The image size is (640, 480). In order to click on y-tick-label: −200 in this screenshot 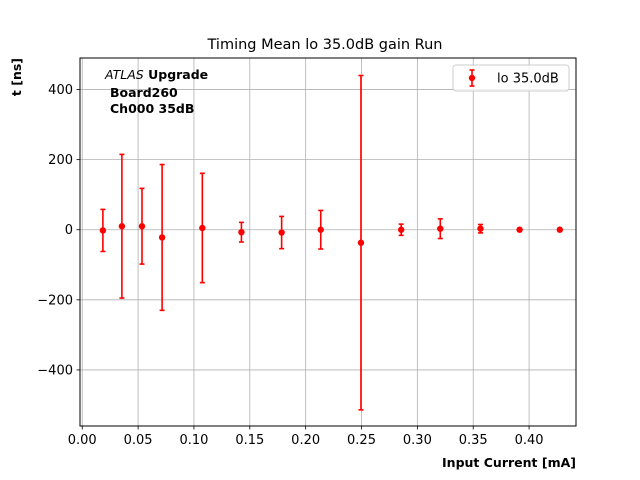, I will do `click(55, 300)`.